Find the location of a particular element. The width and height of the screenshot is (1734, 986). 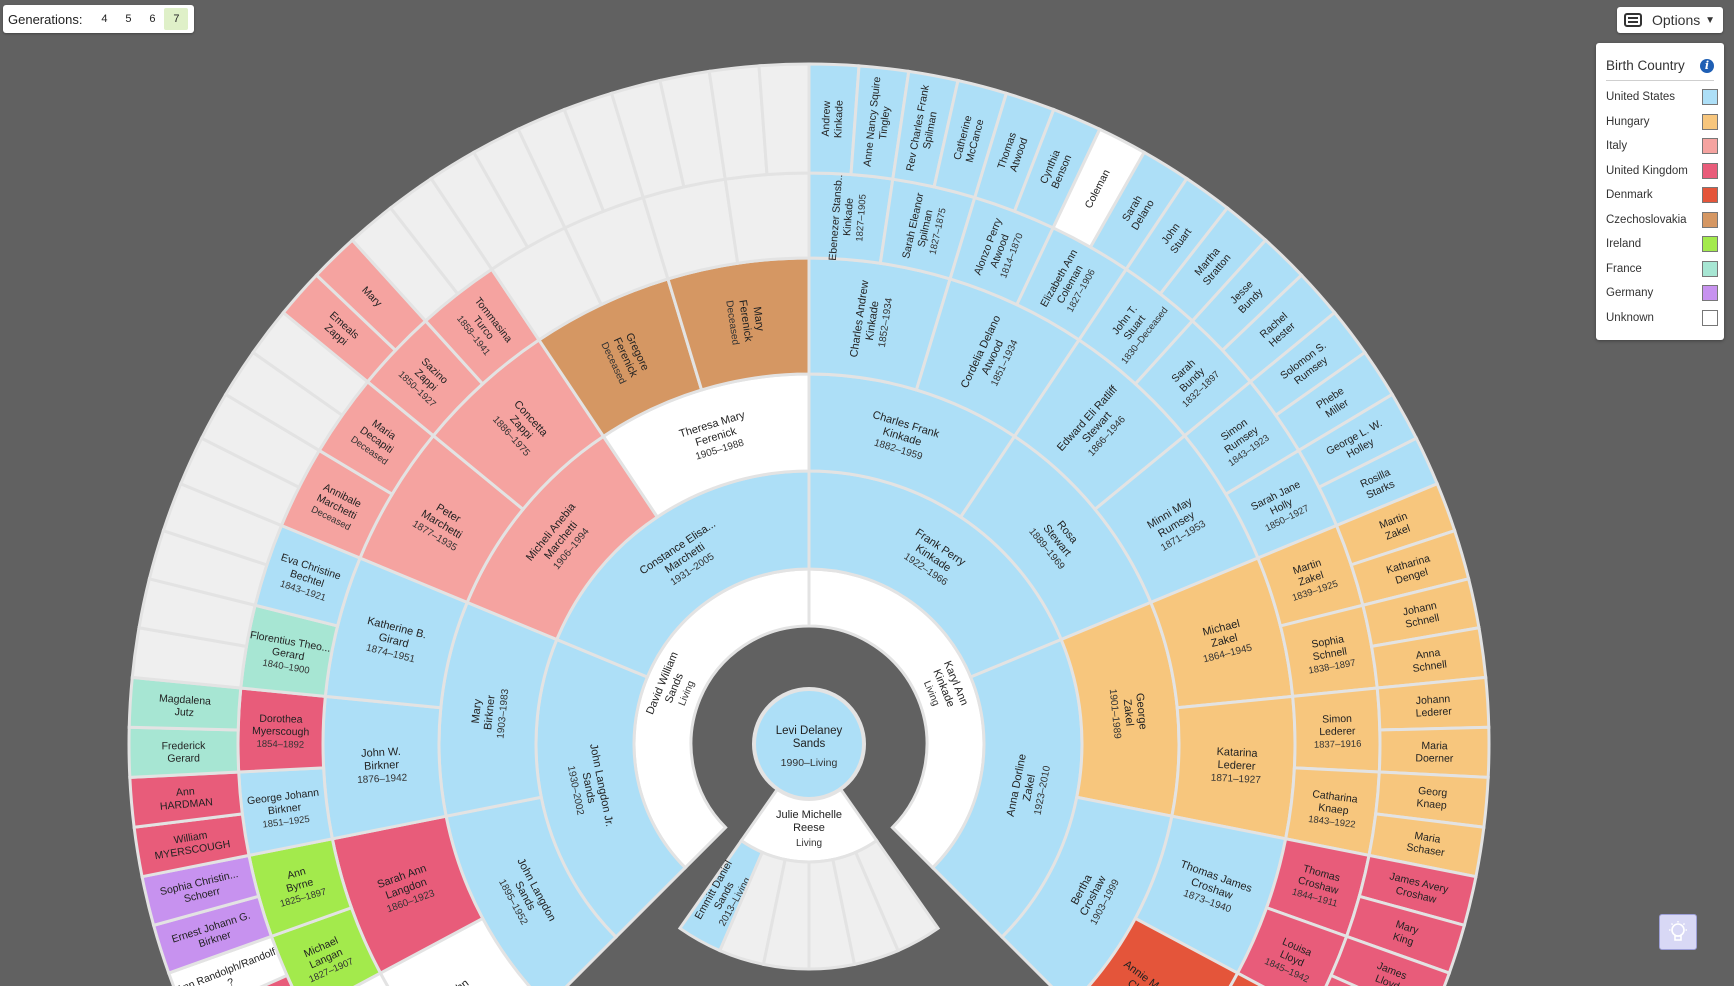

ancestor-dates: 1871–1927 is located at coordinates (1236, 779).